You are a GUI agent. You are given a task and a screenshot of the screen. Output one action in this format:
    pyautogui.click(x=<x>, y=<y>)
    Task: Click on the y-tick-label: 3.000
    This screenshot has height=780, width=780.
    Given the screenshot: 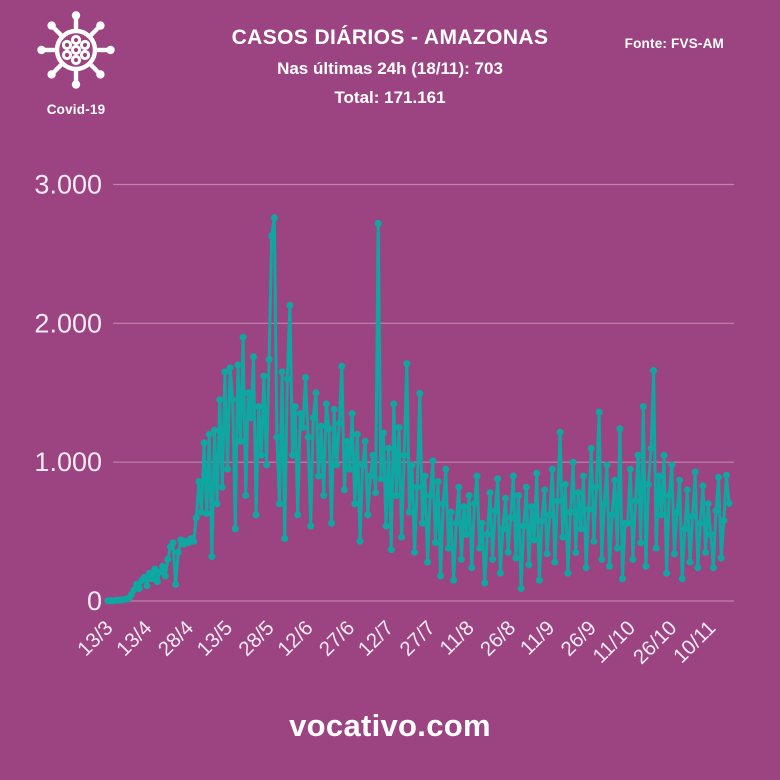 What is the action you would take?
    pyautogui.click(x=68, y=185)
    